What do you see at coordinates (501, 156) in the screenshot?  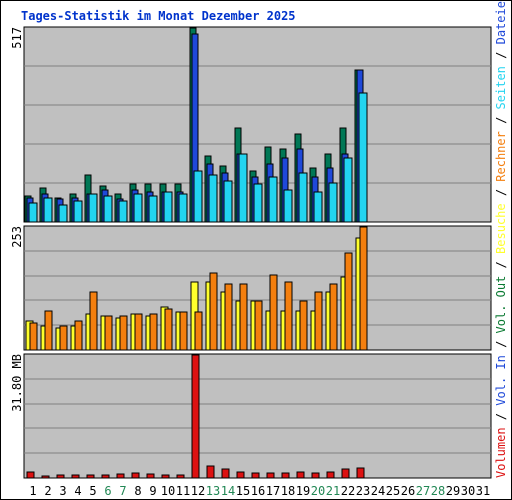 I see `legend-item: Rechner` at bounding box center [501, 156].